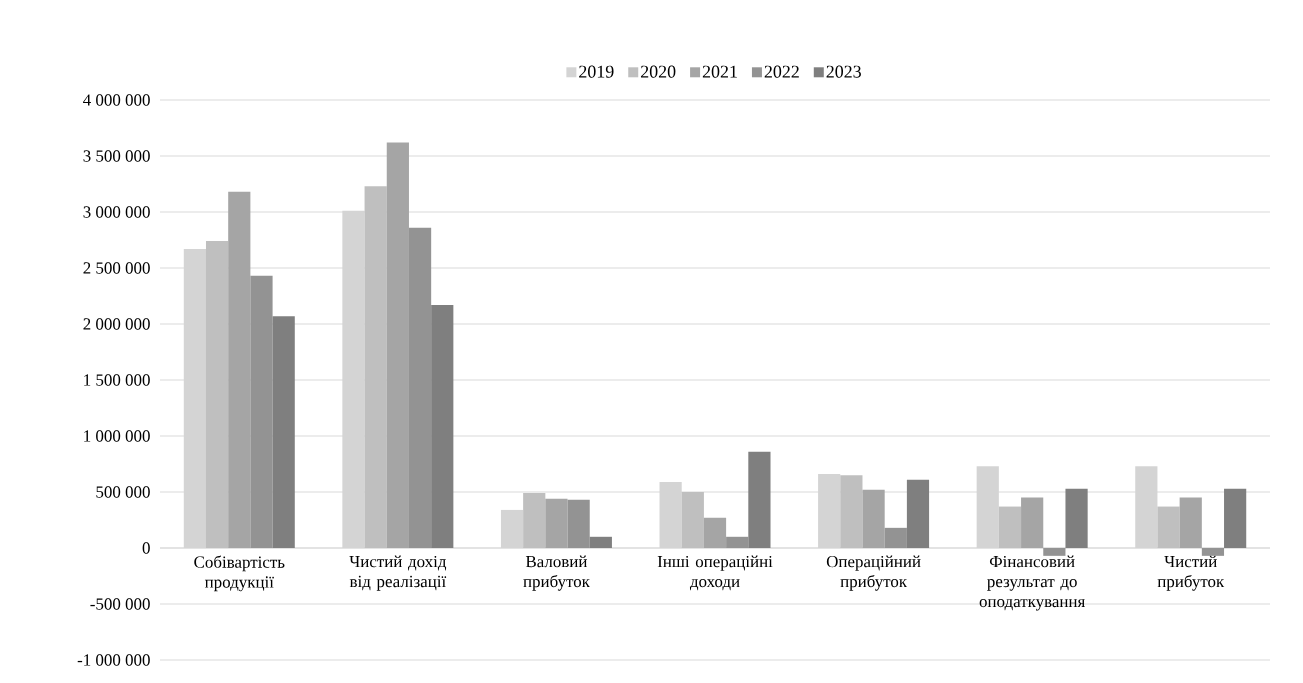  Describe the element at coordinates (873, 573) in the screenshot. I see `x-tick-label: Операційний прибуток` at that location.